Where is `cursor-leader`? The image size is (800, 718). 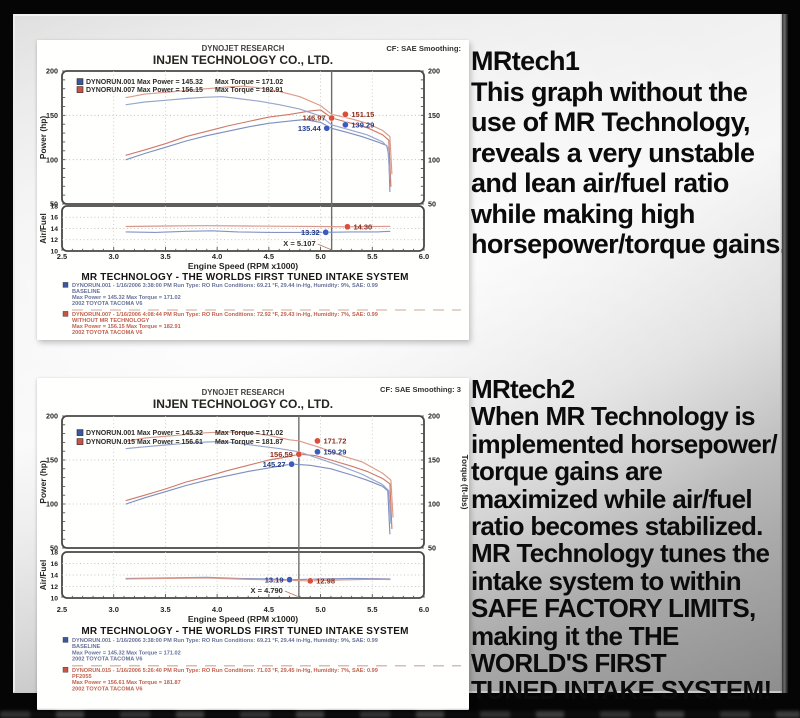
cursor-leader is located at coordinates (291, 593).